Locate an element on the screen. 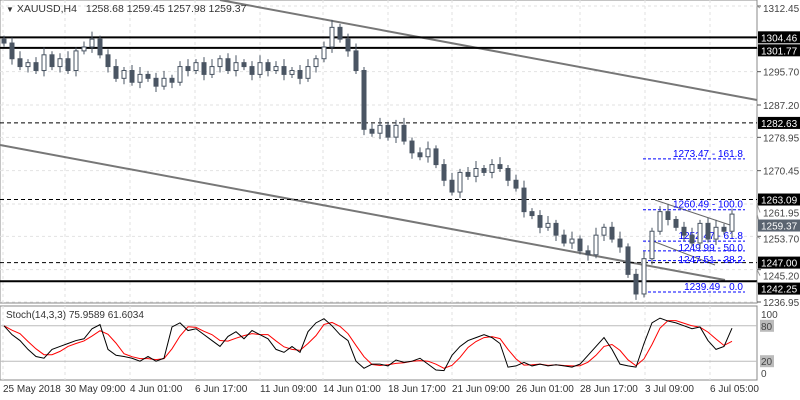 Image resolution: width=800 pixels, height=400 pixels. fib-level-label: 1252.47 - 61.8 is located at coordinates (711, 236).